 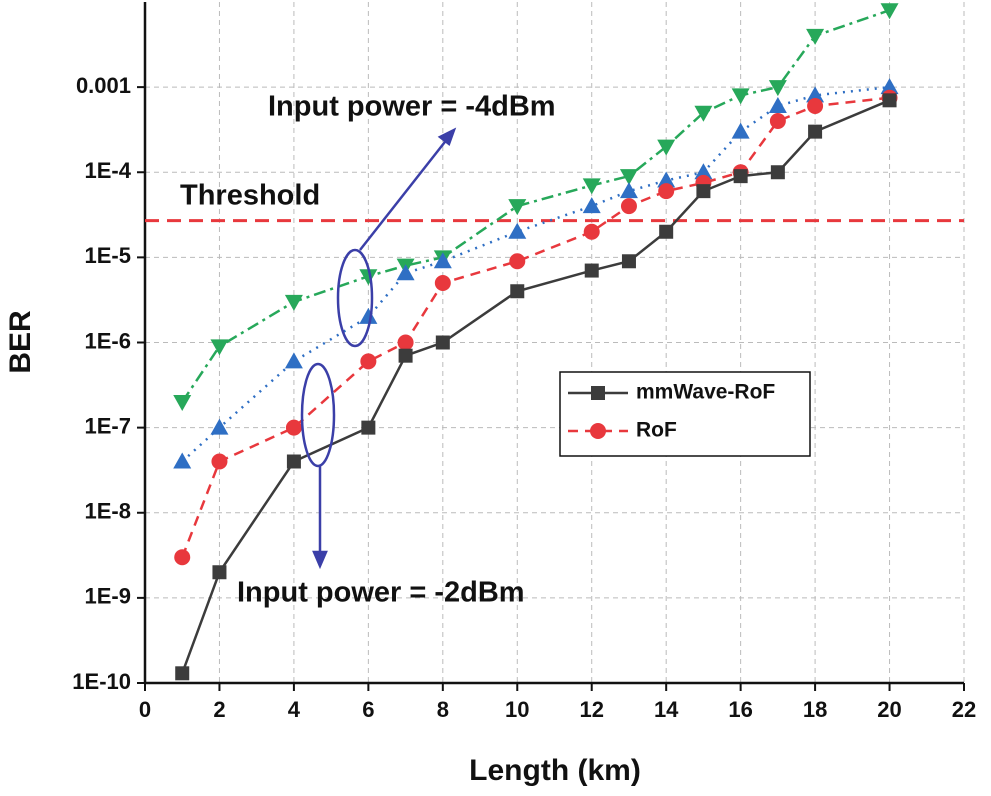 What do you see at coordinates (889, 709) in the screenshot?
I see `x-tick-label: 20` at bounding box center [889, 709].